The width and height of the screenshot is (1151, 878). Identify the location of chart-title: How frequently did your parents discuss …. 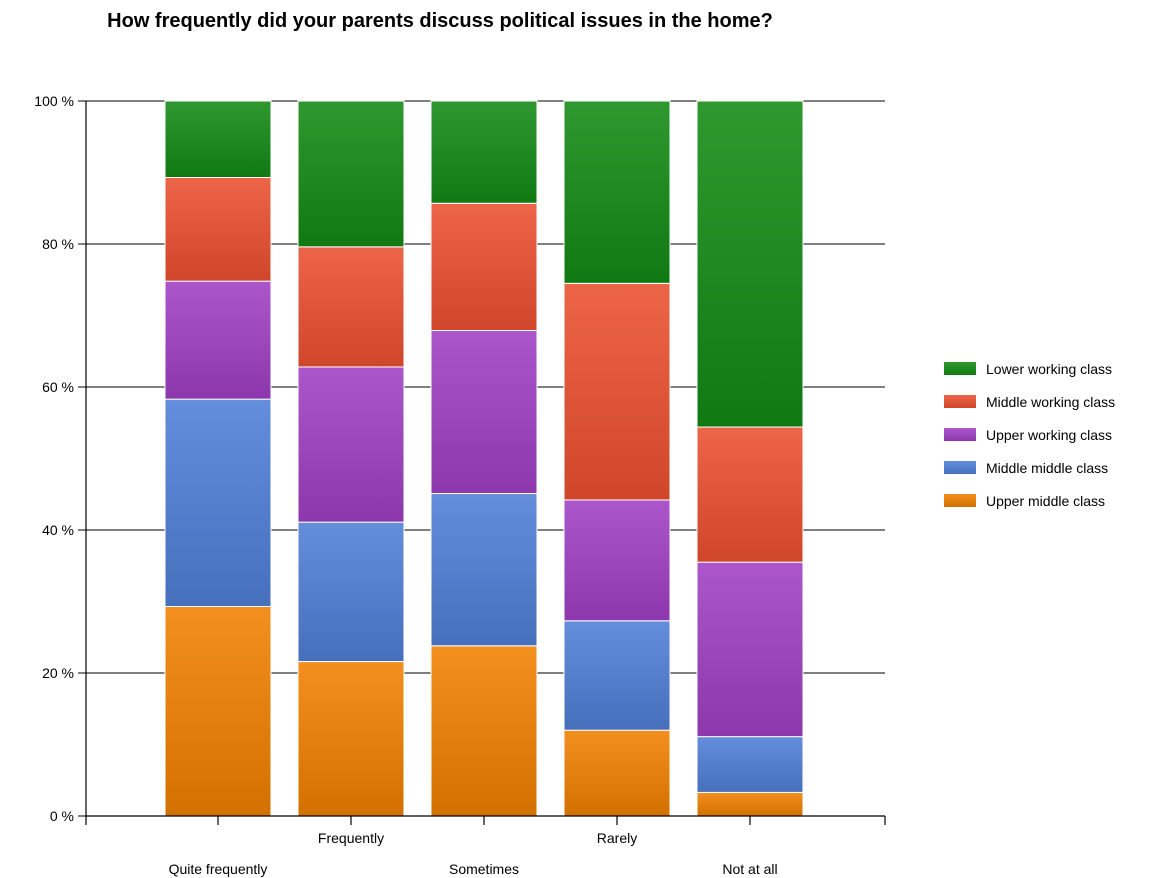
(440, 21).